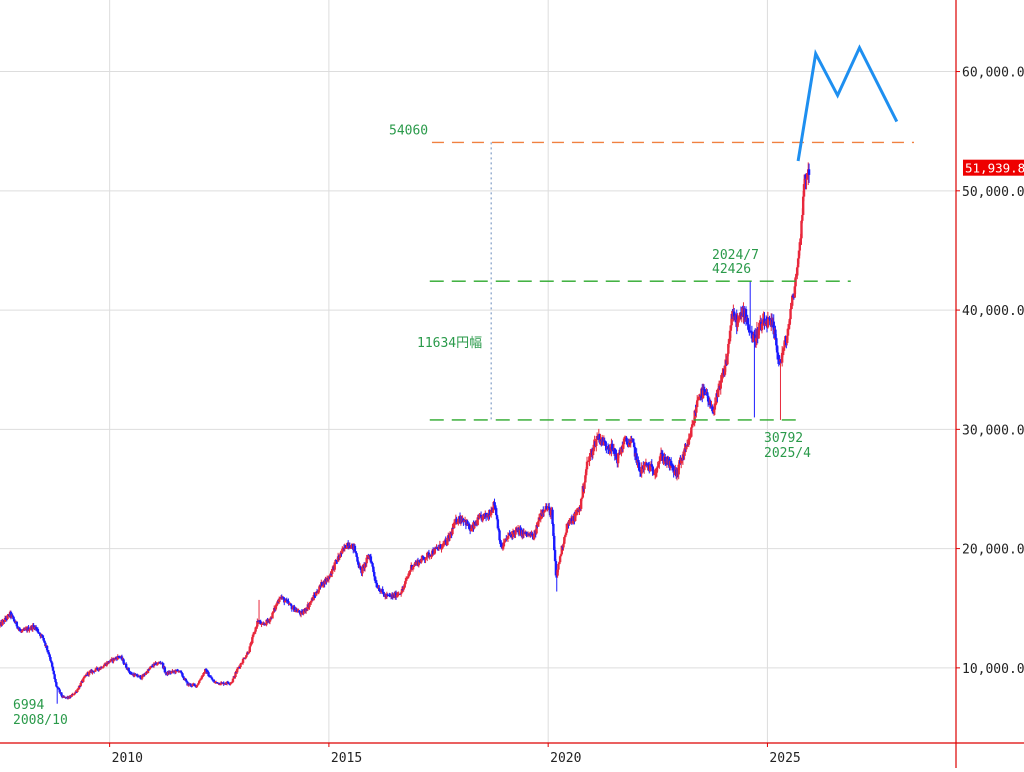  What do you see at coordinates (993, 167) in the screenshot?
I see `current-price-badge` at bounding box center [993, 167].